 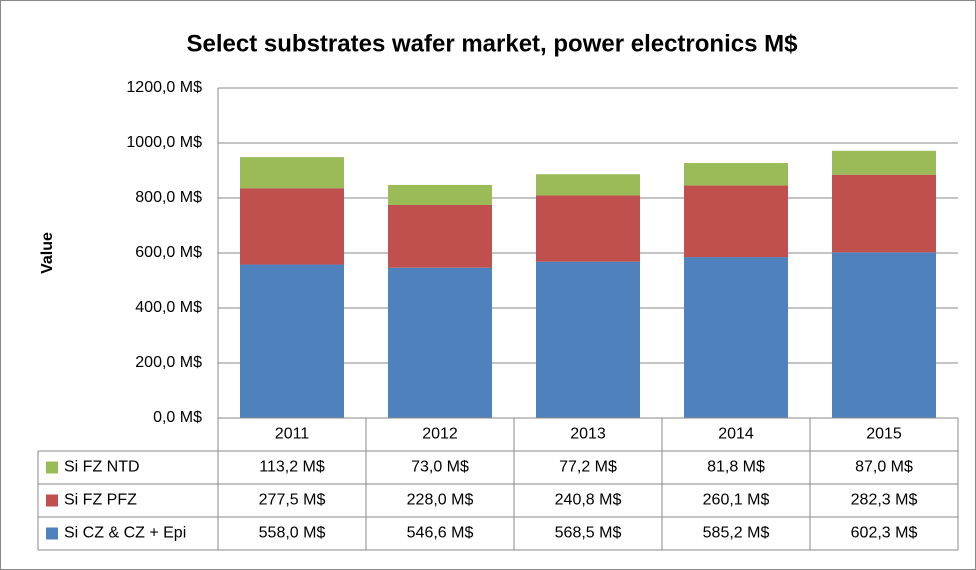 I want to click on table-value: 277,5 M$, so click(x=292, y=500).